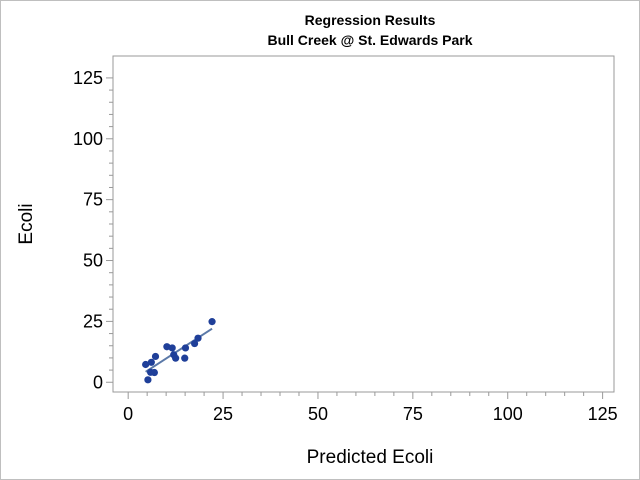  I want to click on chart-title: Regression Results, so click(370, 20).